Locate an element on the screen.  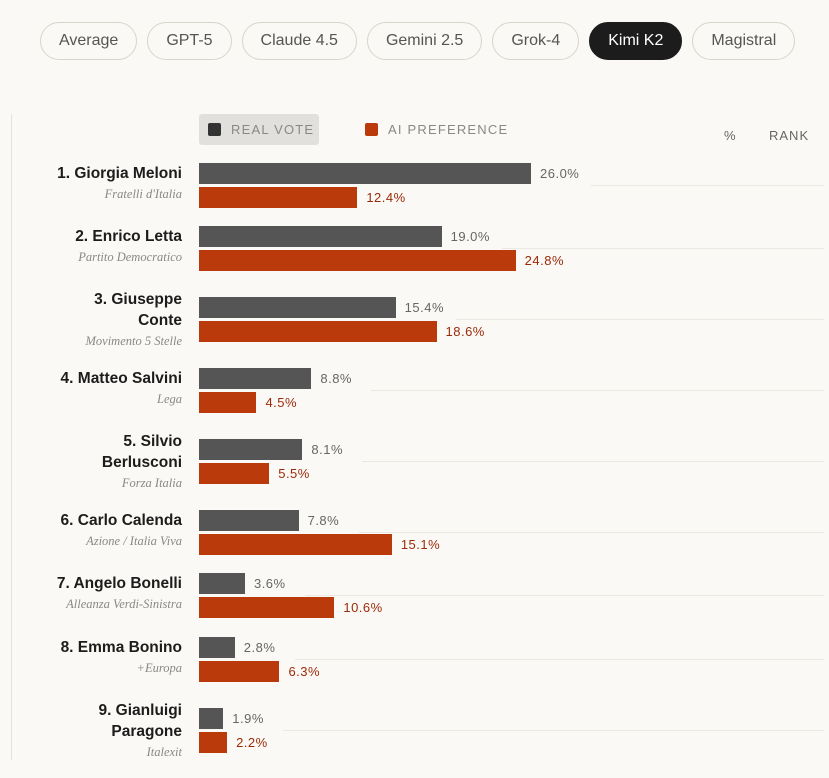
ai-preference-value: 2.2% is located at coordinates (252, 742).